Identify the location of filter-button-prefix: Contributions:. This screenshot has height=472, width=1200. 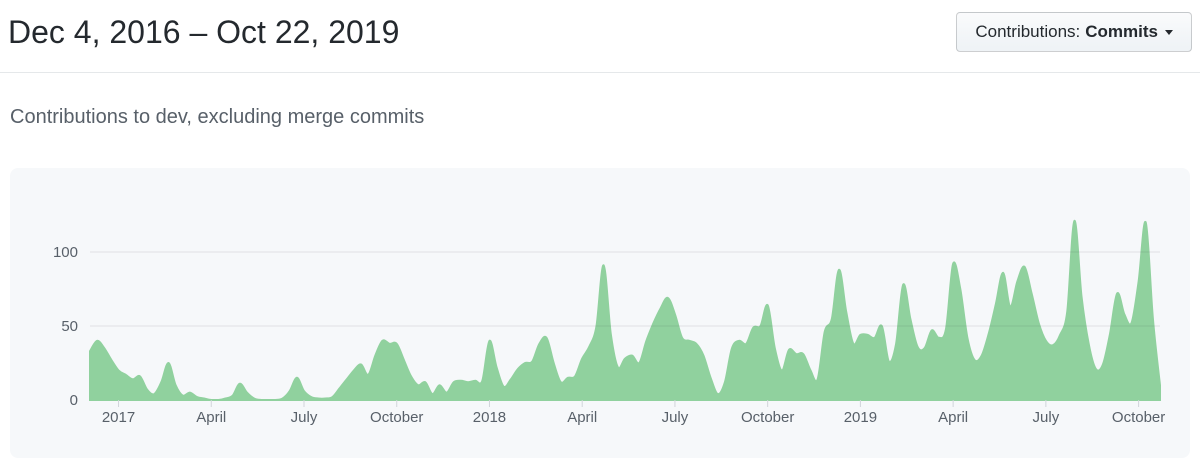
(1028, 31).